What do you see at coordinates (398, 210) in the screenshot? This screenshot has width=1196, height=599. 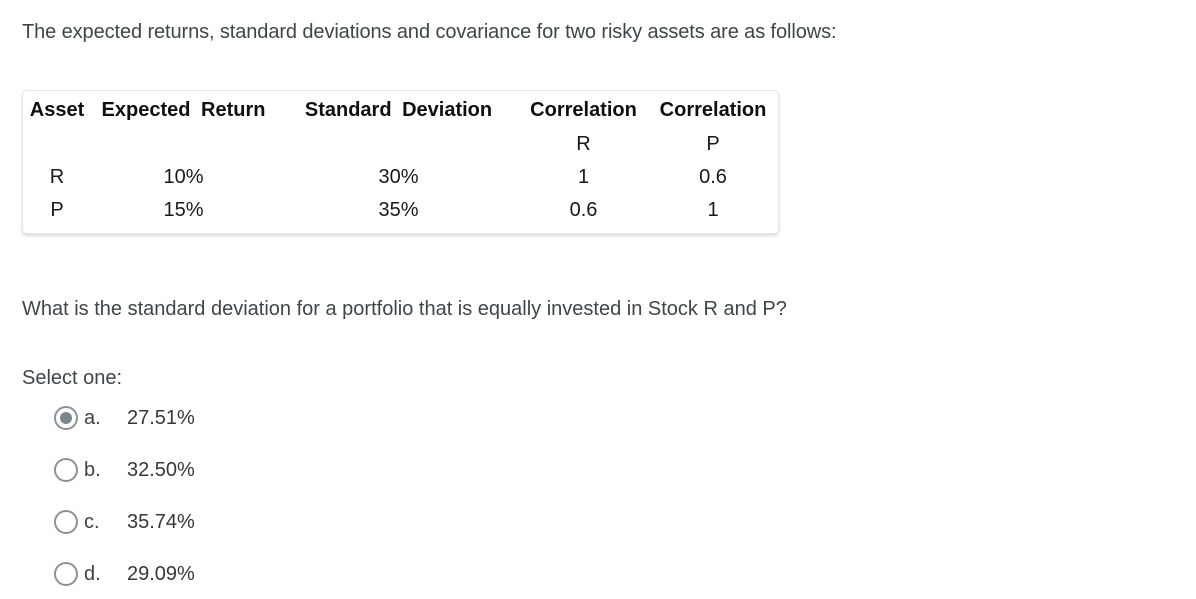 I see `cell-p-standard-deviation: 35%` at bounding box center [398, 210].